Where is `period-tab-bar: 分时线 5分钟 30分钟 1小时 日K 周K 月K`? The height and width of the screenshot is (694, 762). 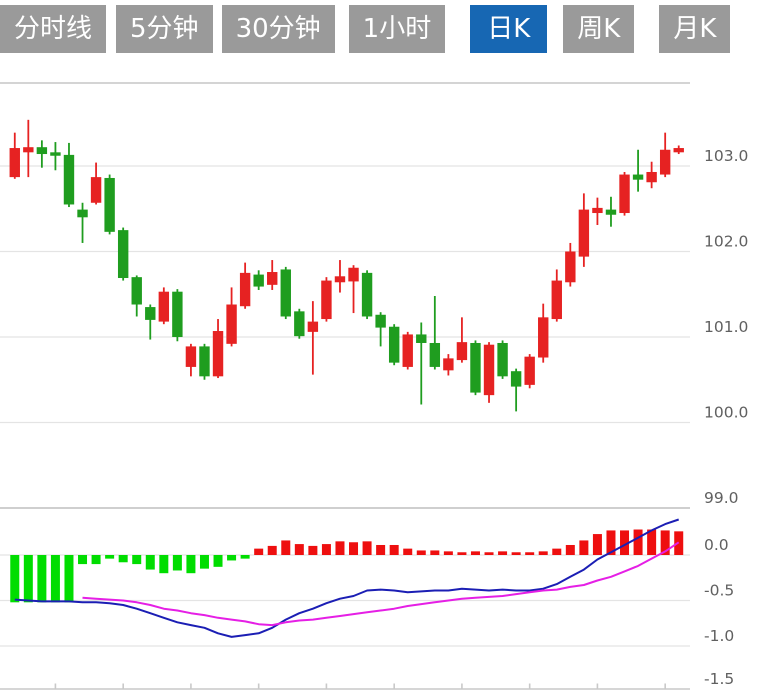
period-tab-bar: 分时线 5分钟 30分钟 1小时 日K 周K 月K is located at coordinates (365, 29).